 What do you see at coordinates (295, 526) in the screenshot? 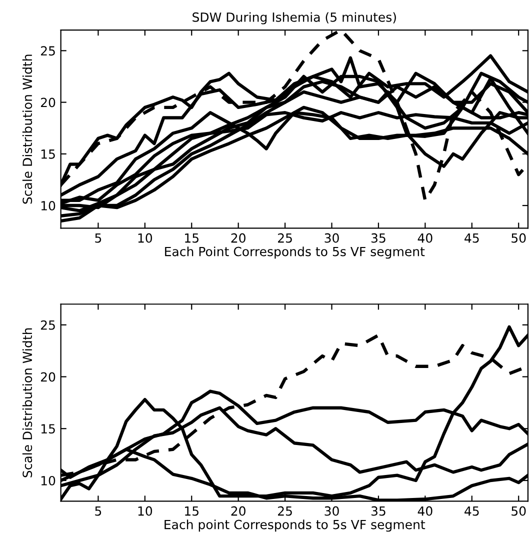
I see `x-axis-title: Each point Corresponds to 5s VF segment` at bounding box center [295, 526].